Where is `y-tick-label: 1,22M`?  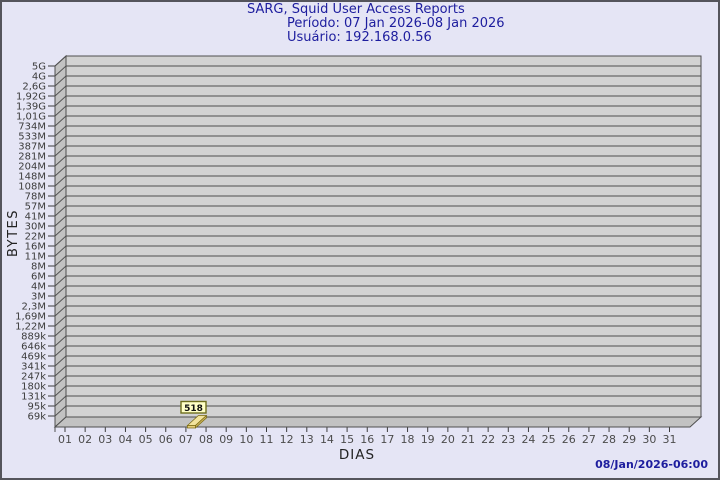
y-tick-label: 1,22M is located at coordinates (30, 327).